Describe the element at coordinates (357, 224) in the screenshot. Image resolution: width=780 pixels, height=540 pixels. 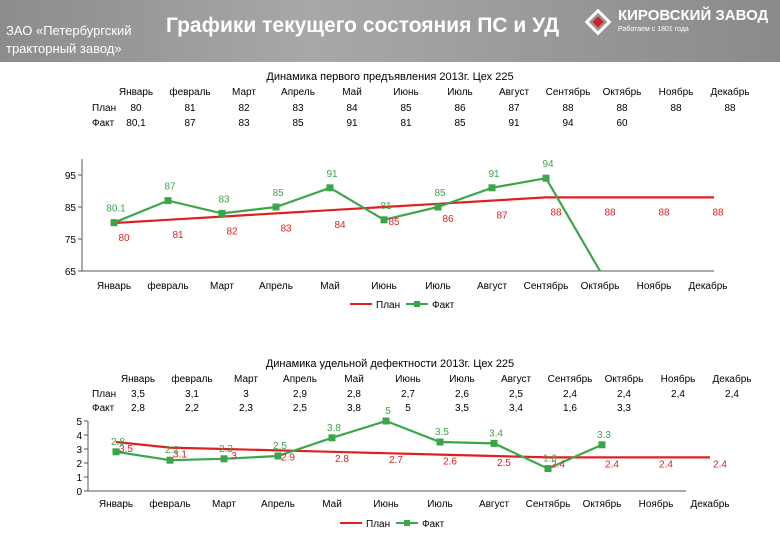
I see `fact-series-line` at that location.